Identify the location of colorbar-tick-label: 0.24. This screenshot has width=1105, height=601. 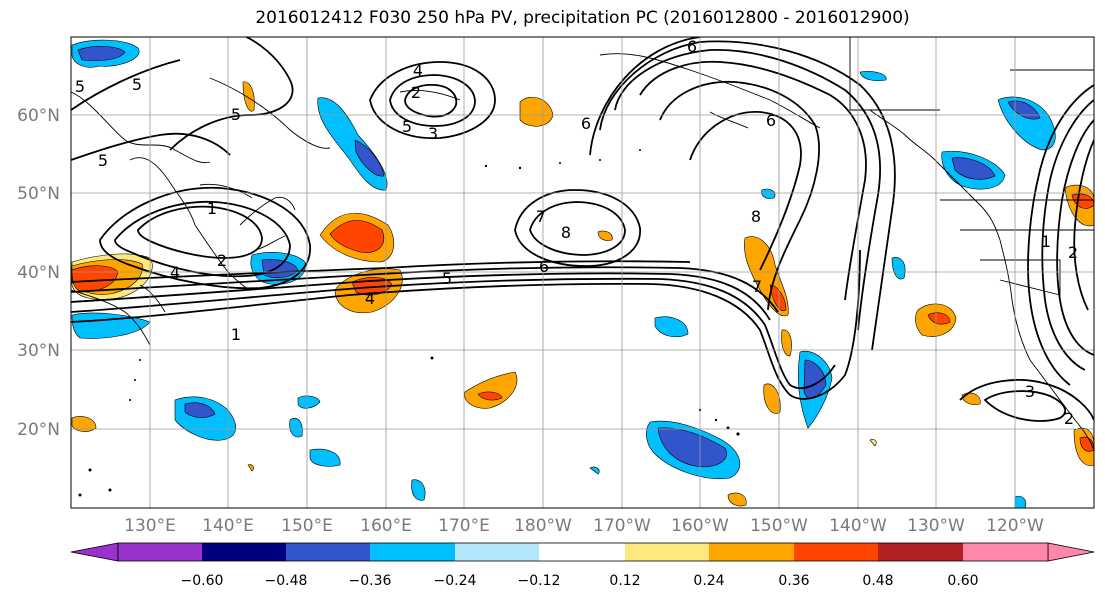
(708, 581).